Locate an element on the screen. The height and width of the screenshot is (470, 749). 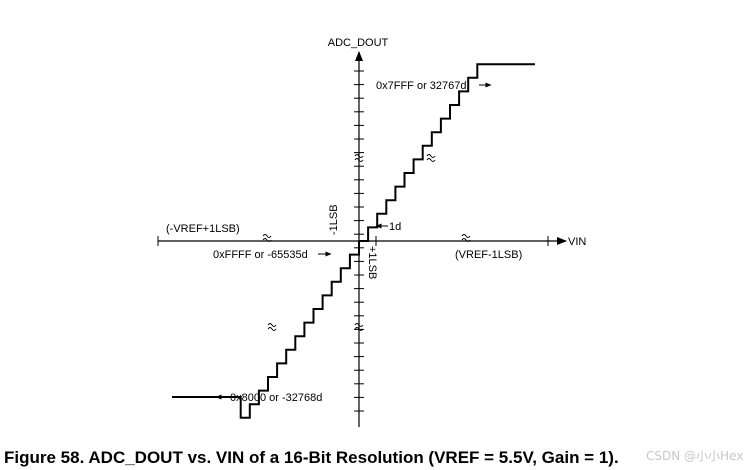
pos-lsb-label: +1LSB is located at coordinates (372, 262).